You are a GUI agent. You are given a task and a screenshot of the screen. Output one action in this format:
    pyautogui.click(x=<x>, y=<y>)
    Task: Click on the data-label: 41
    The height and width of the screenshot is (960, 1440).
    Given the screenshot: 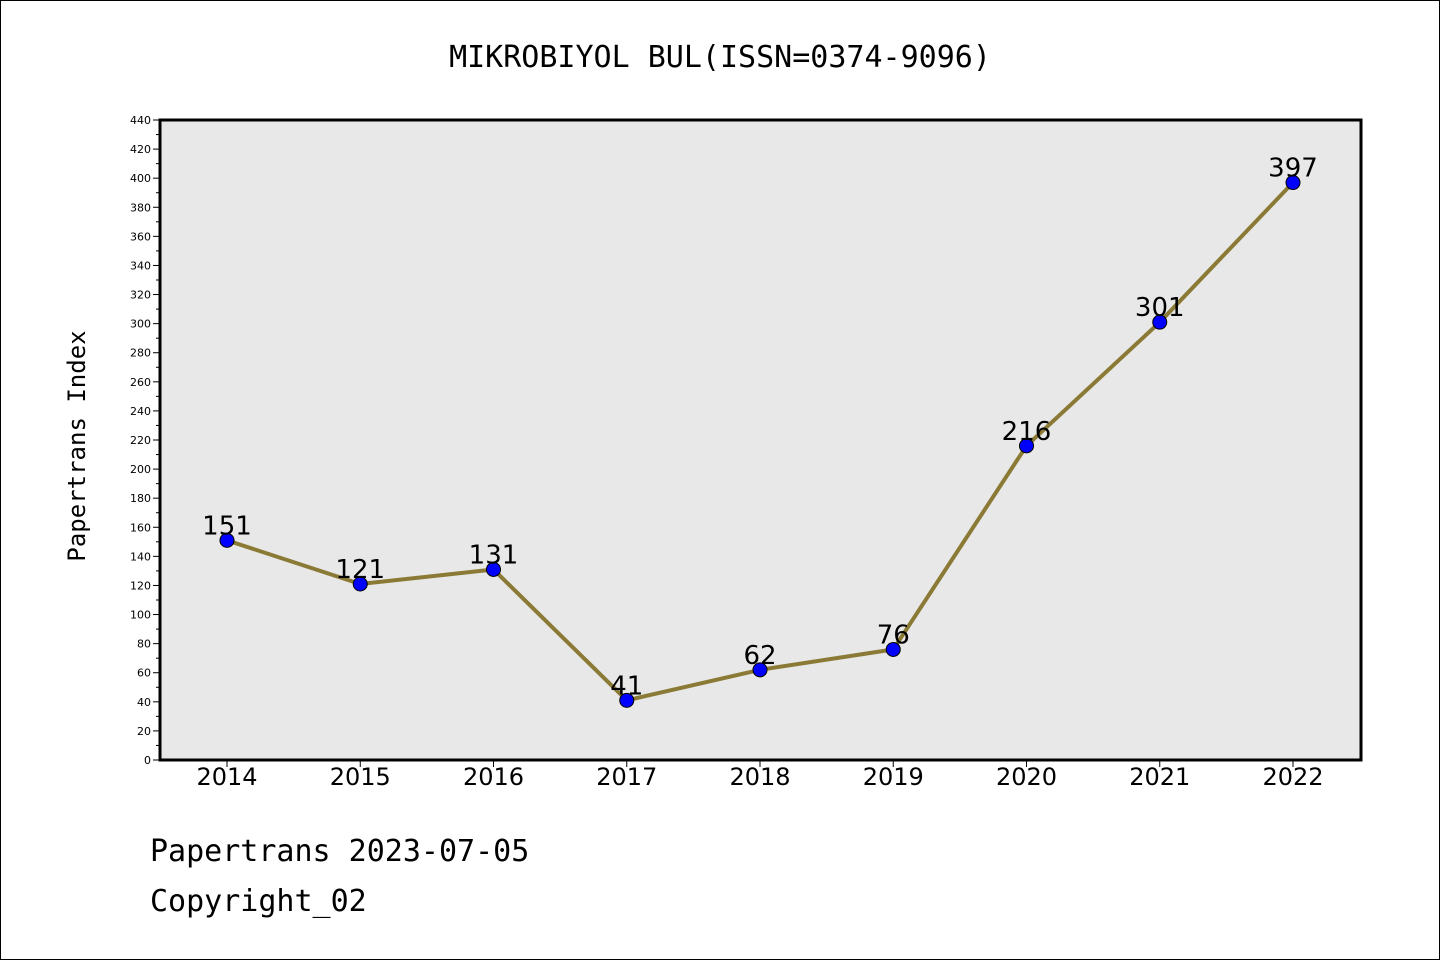 What is the action you would take?
    pyautogui.click(x=626, y=686)
    